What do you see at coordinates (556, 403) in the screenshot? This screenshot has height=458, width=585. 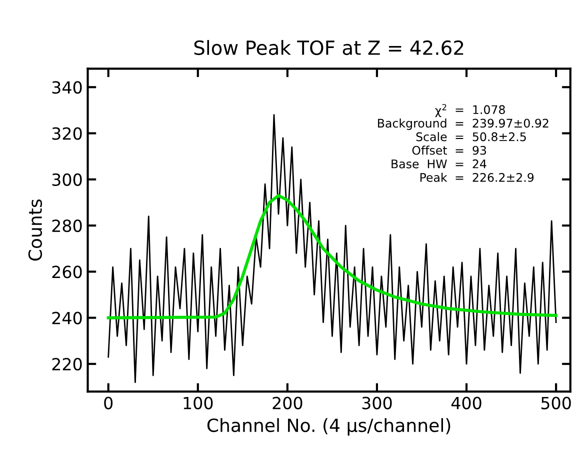 I see `x-tick-label: 500` at bounding box center [556, 403].